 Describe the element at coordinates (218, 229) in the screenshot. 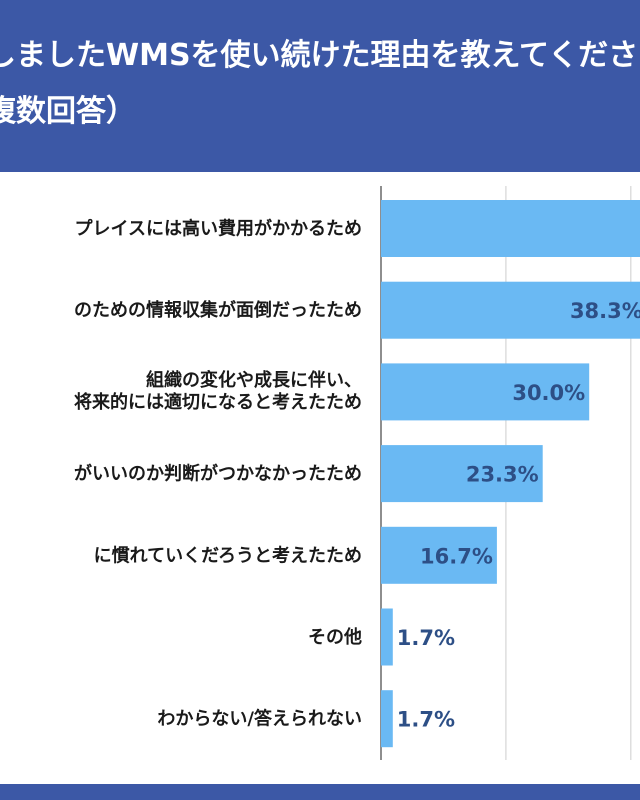

I see `category-label: プレイスには高い費用がかかるため` at that location.